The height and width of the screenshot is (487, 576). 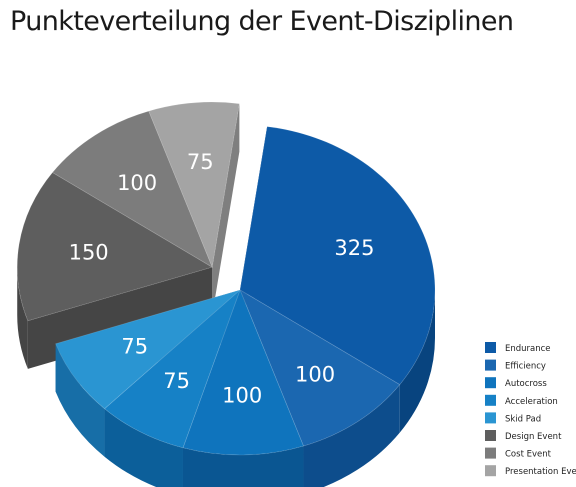 What do you see at coordinates (528, 349) in the screenshot?
I see `legend-label: Endurance` at bounding box center [528, 349].